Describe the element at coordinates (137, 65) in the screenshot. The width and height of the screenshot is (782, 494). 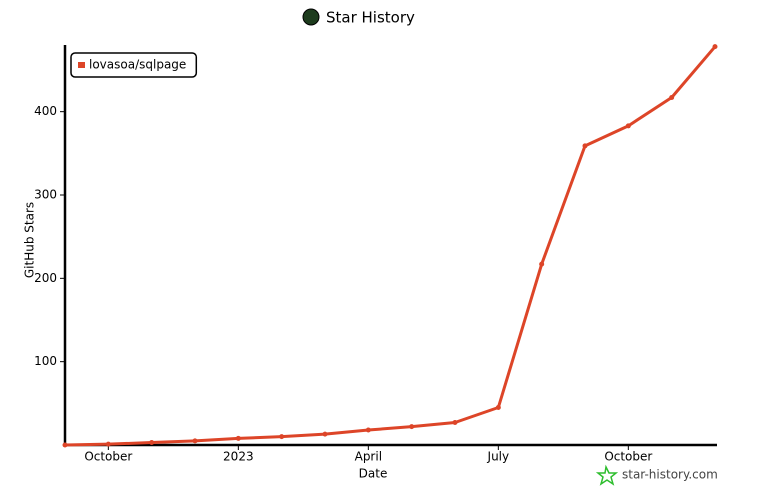
I see `legend-label: lovasoa/sqlpage` at that location.